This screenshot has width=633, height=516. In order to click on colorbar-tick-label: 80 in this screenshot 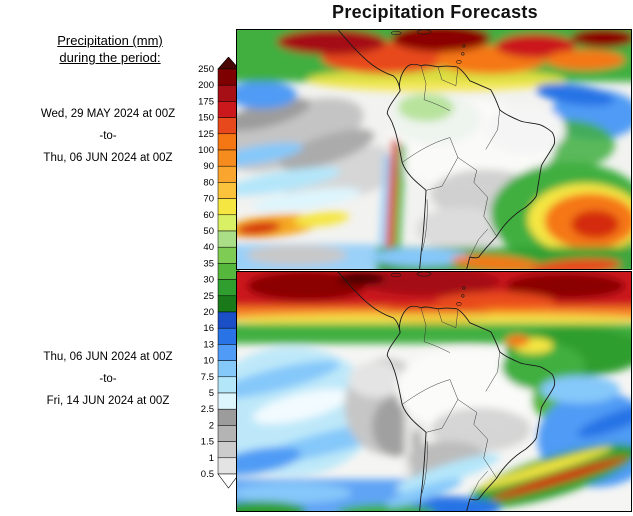, I will do `click(208, 182)`.